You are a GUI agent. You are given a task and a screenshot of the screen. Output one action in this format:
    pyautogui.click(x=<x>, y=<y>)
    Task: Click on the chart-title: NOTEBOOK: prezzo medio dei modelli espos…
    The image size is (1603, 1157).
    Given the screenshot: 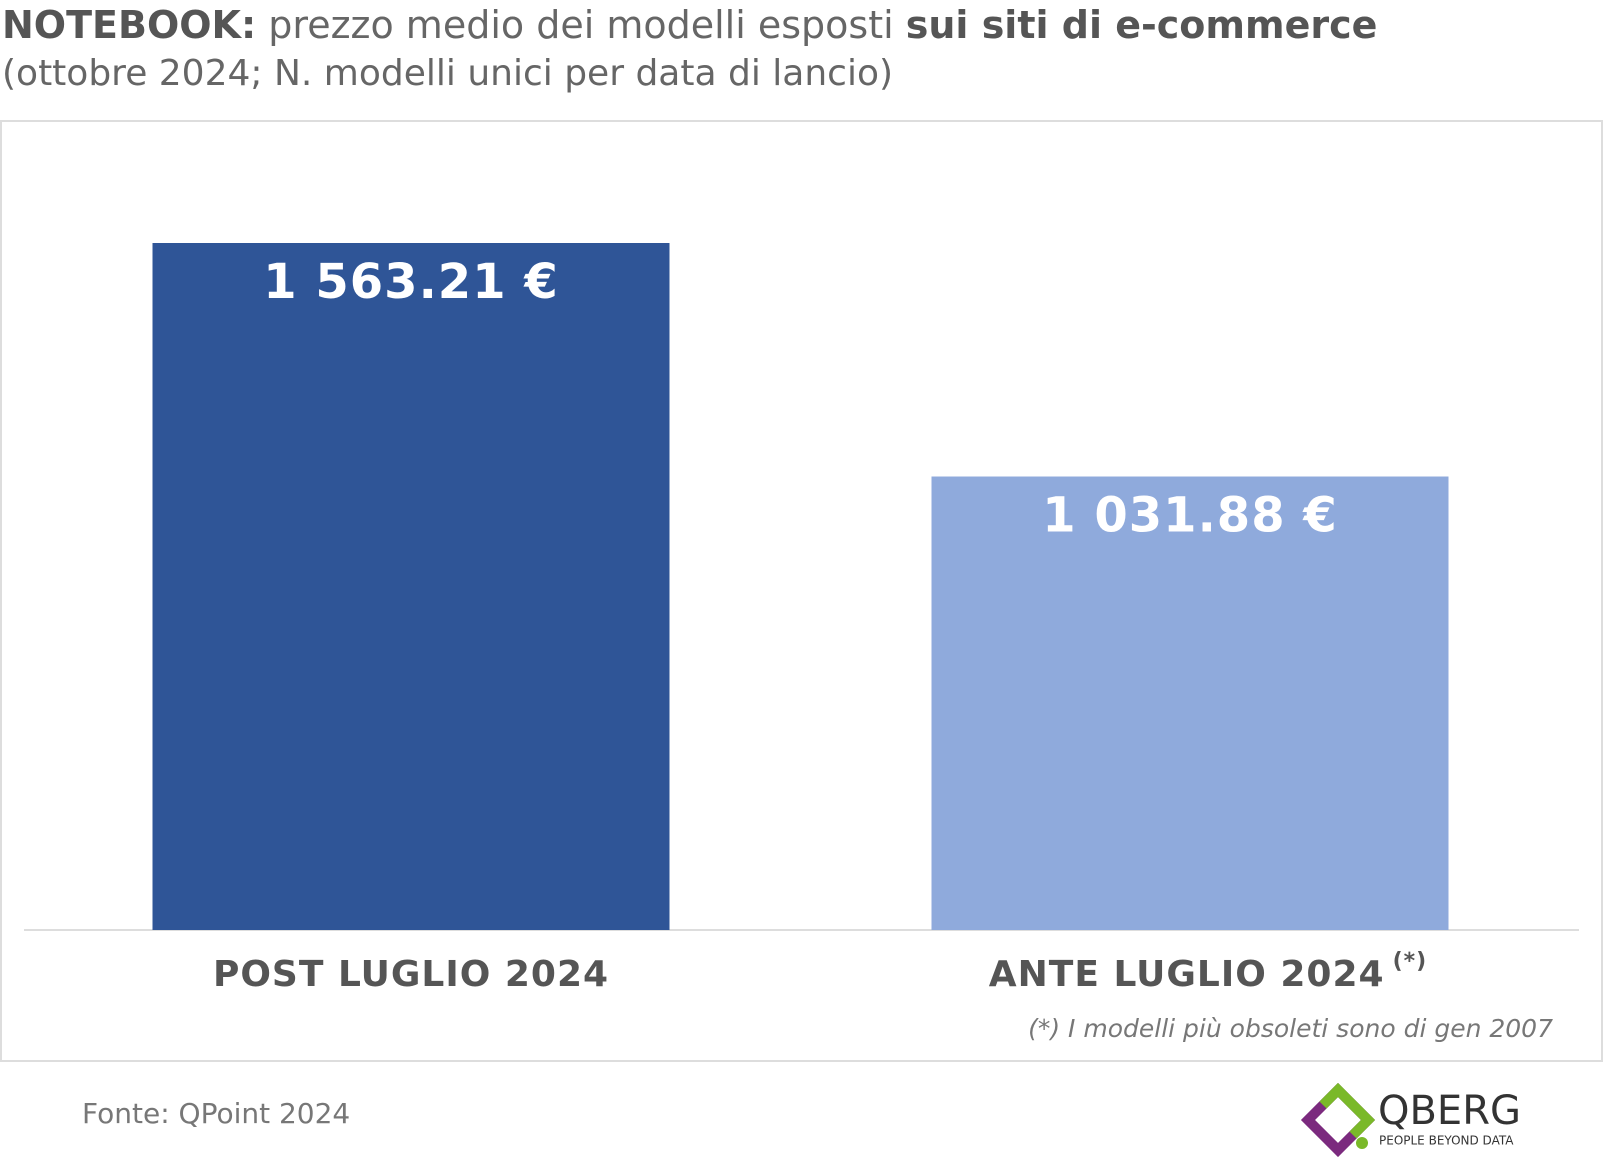 What is the action you would take?
    pyautogui.click(x=689, y=25)
    